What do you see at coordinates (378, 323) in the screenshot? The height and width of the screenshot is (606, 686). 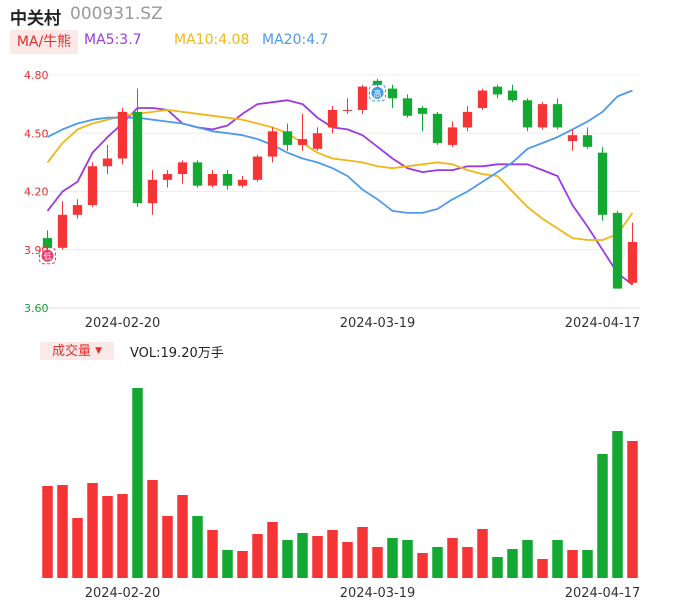 I see `price-date-label: 2024-03-19` at bounding box center [378, 323].